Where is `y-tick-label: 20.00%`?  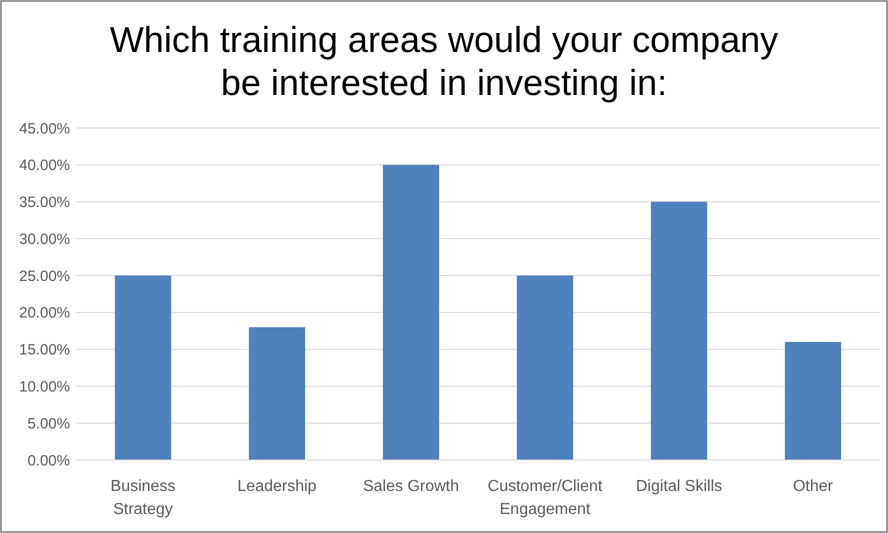
y-tick-label: 20.00% is located at coordinates (44, 313).